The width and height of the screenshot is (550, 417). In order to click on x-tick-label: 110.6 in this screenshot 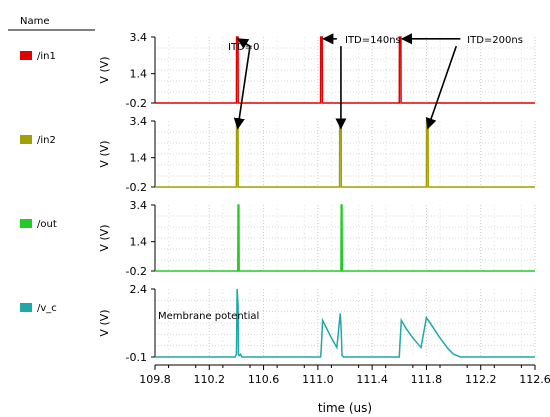, I will do `click(264, 379)`.